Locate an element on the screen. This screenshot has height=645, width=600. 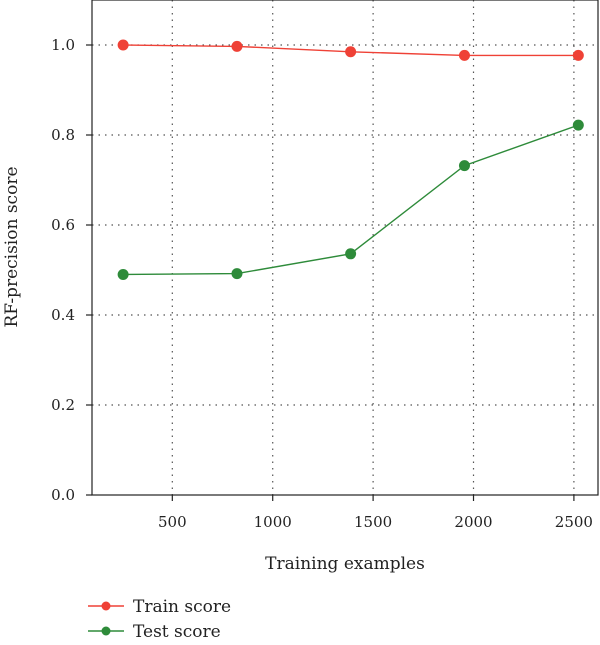
y-tick-label: 0.6 is located at coordinates (63, 225).